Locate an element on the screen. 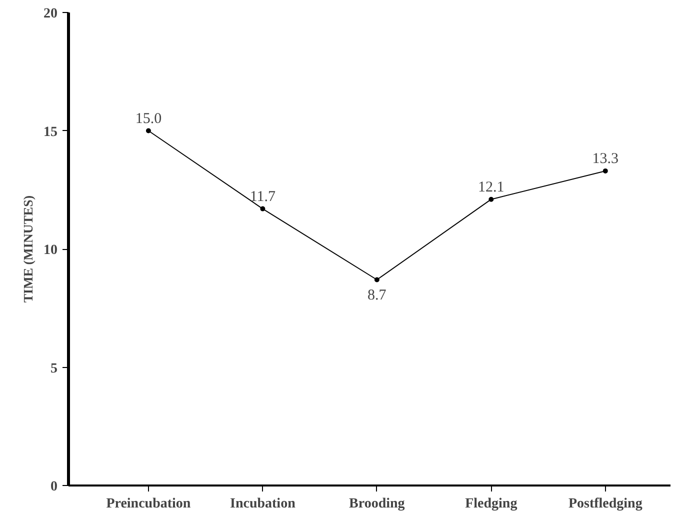 The width and height of the screenshot is (674, 525). x-tick-label: Postfledging is located at coordinates (605, 504).